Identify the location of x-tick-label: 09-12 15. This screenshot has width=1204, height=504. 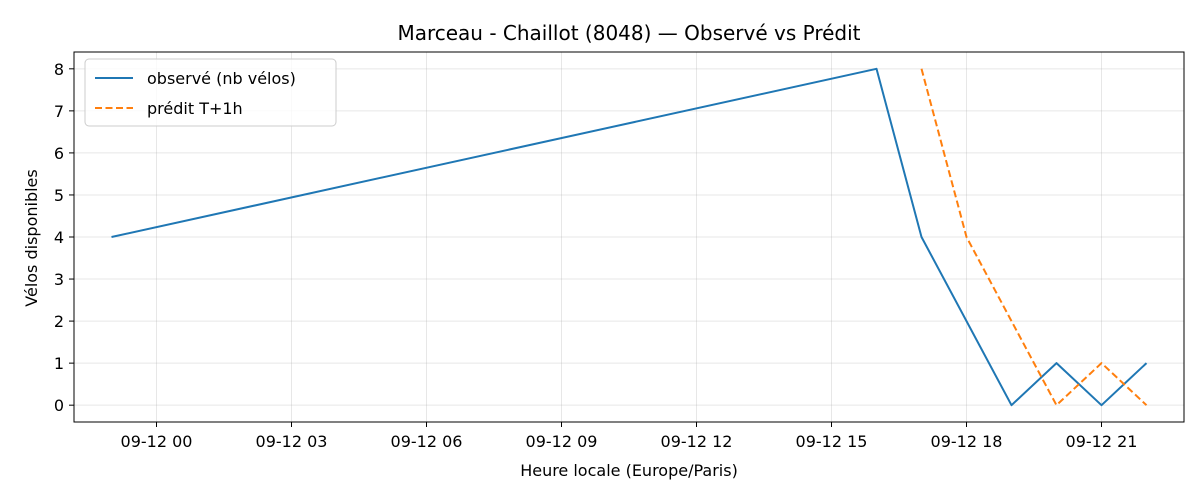
(832, 441).